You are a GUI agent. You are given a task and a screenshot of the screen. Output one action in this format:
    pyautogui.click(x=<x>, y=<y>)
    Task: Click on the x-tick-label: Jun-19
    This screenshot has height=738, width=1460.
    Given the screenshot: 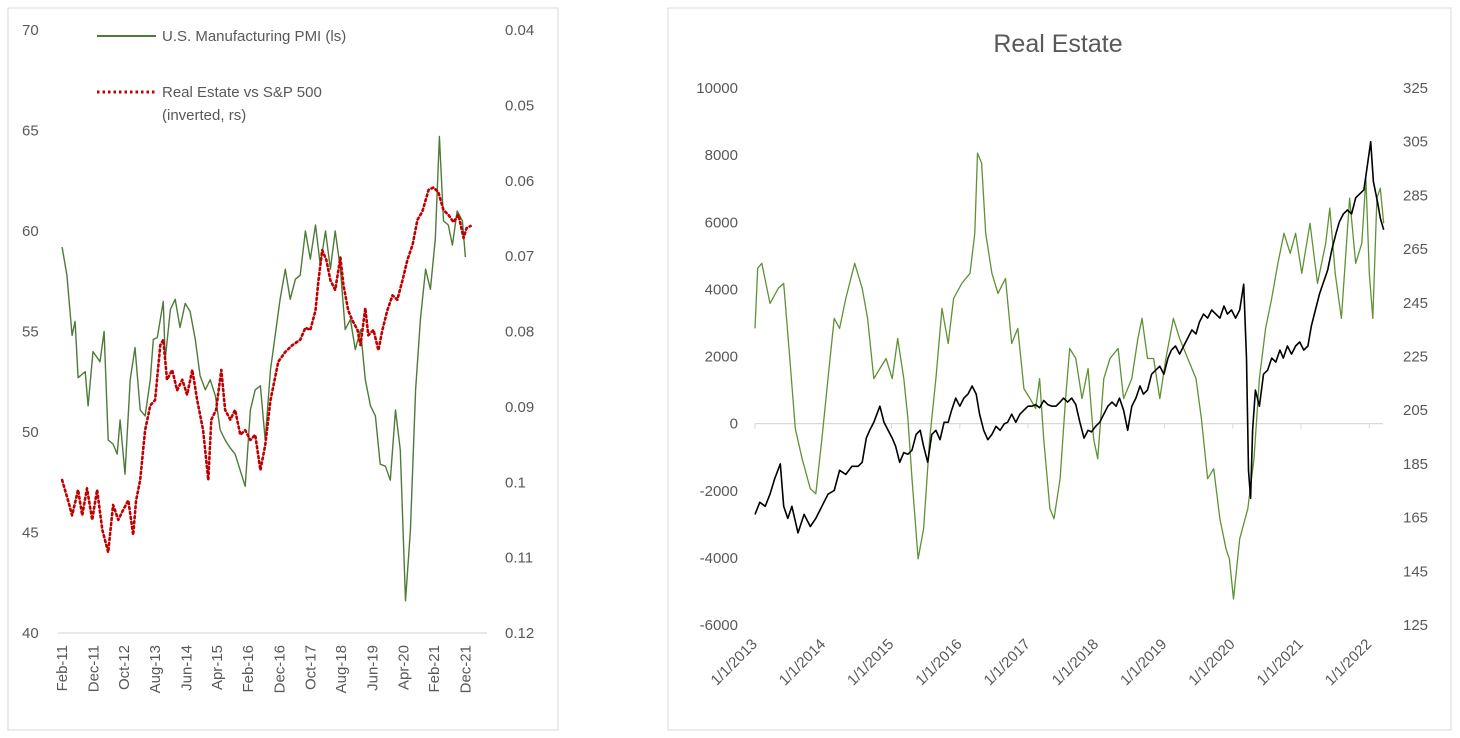 What is the action you would take?
    pyautogui.click(x=372, y=668)
    